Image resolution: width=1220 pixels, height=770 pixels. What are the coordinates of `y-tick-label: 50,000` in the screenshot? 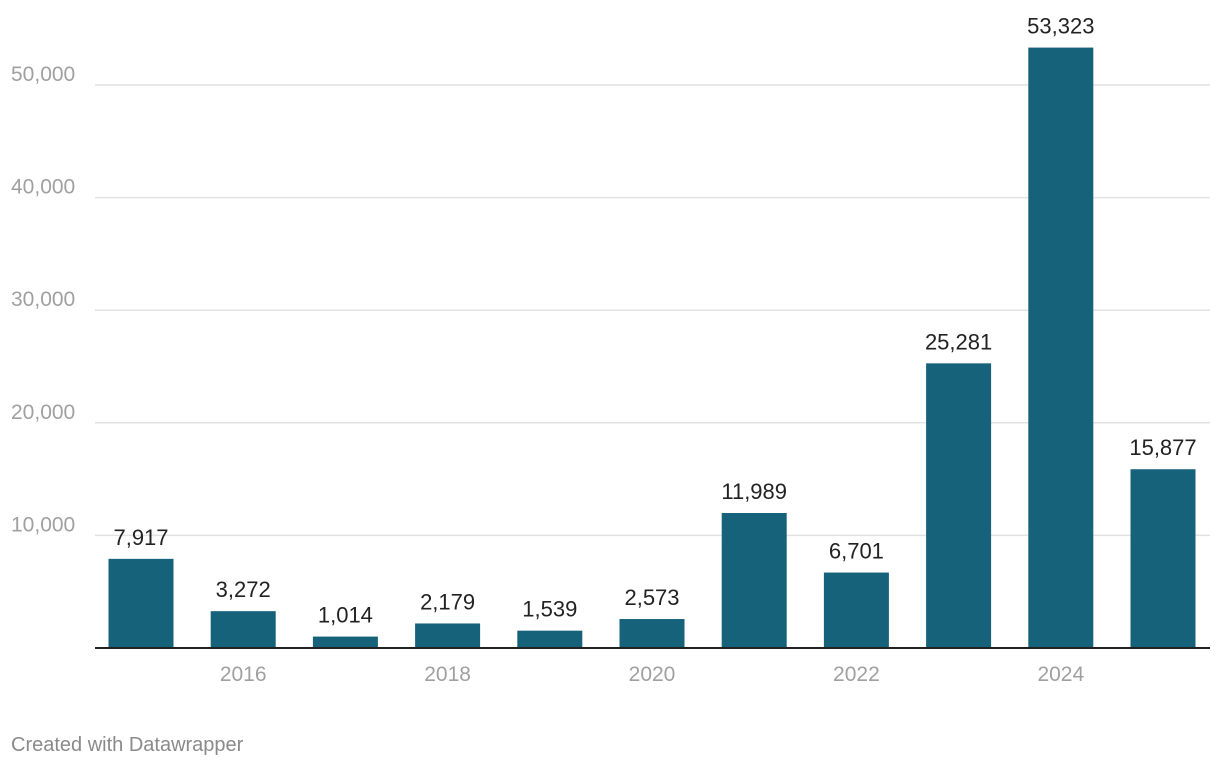 It's located at (43, 74).